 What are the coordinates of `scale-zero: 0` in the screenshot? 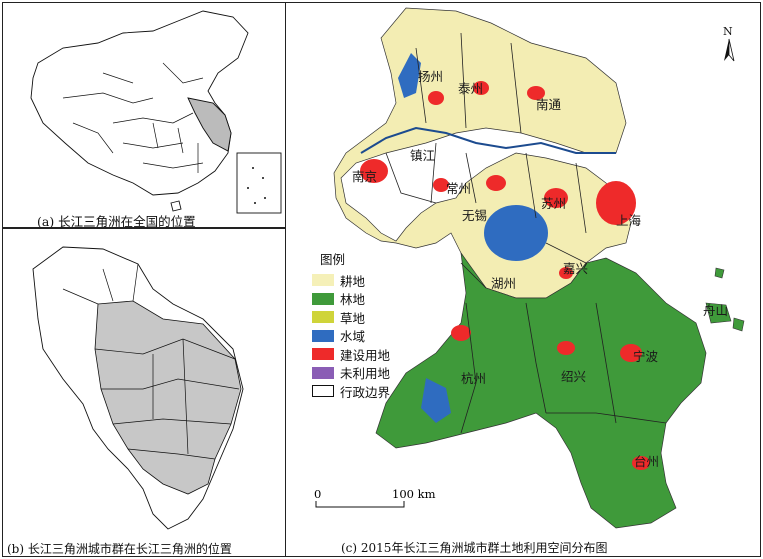 It's located at (318, 494).